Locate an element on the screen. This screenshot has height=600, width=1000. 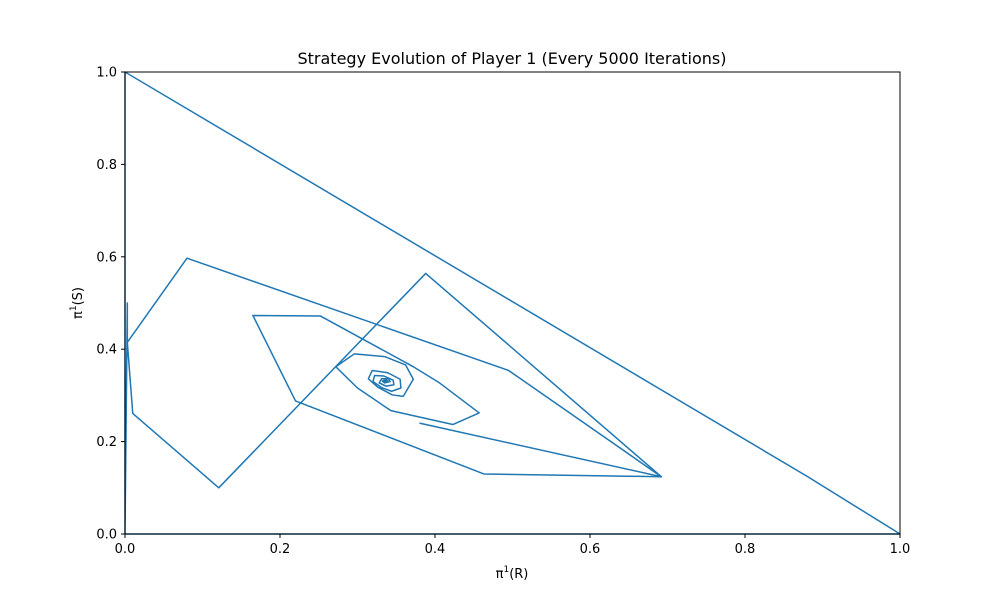
y-axis-label-sup: 1 is located at coordinates (74, 308).